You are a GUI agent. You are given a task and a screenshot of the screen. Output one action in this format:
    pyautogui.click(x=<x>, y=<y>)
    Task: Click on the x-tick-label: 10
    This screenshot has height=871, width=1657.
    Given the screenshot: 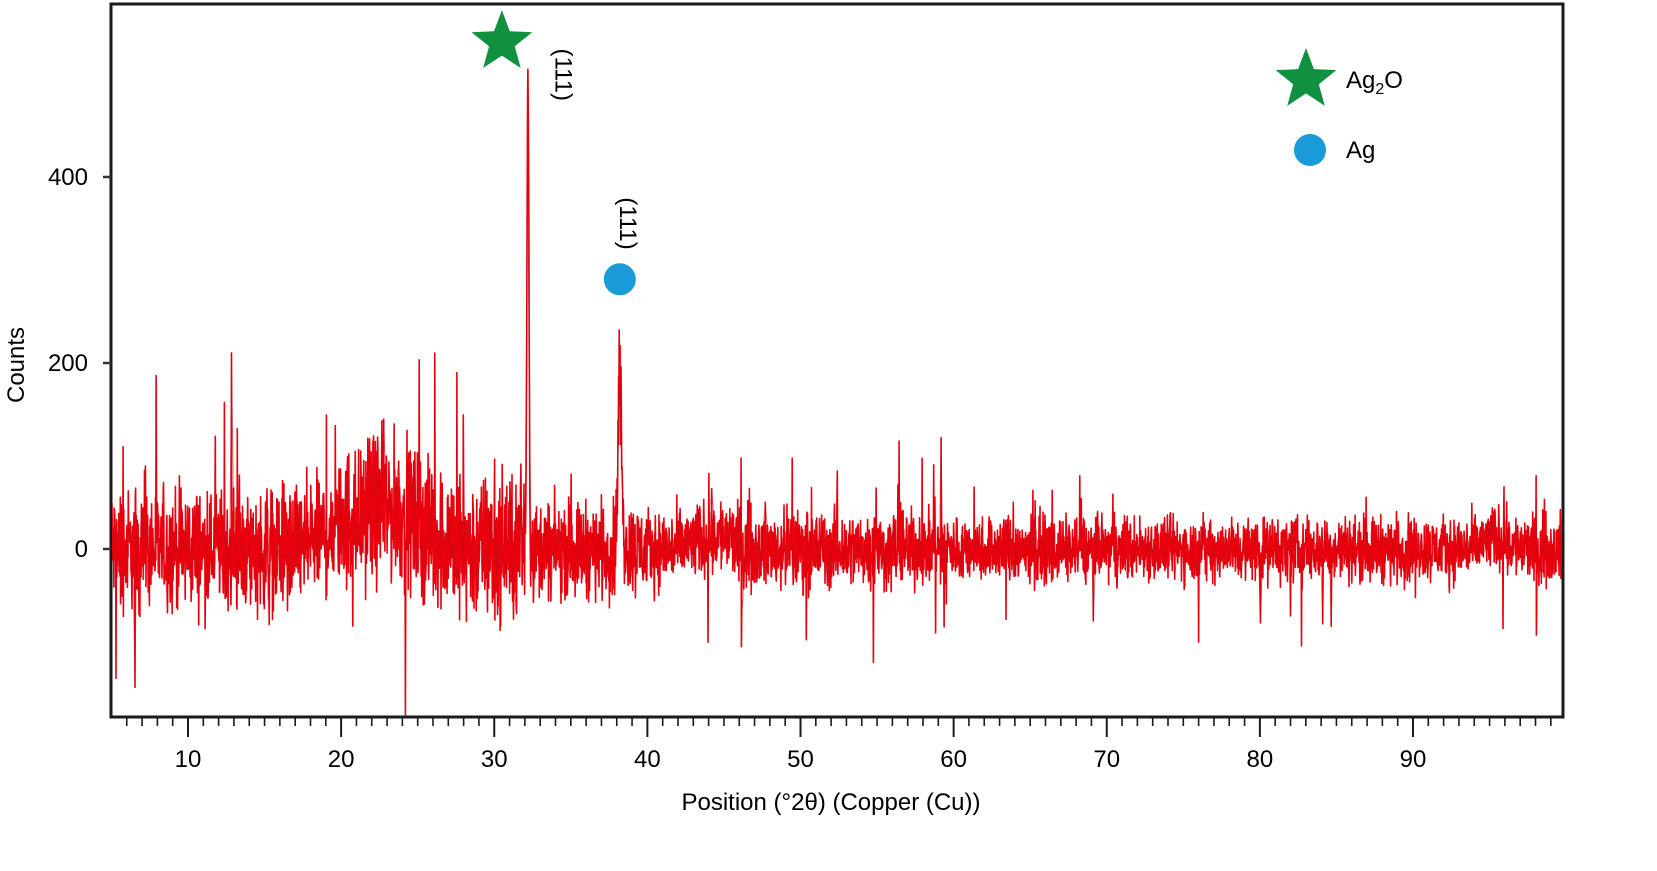 What is the action you would take?
    pyautogui.click(x=188, y=759)
    